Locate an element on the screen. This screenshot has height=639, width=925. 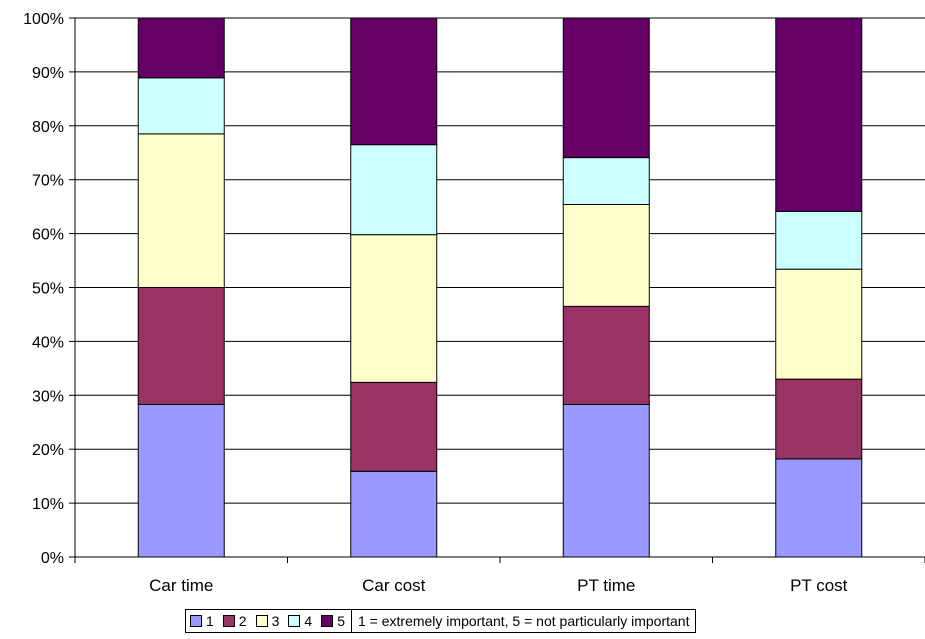
legend-item: 5 is located at coordinates (333, 621).